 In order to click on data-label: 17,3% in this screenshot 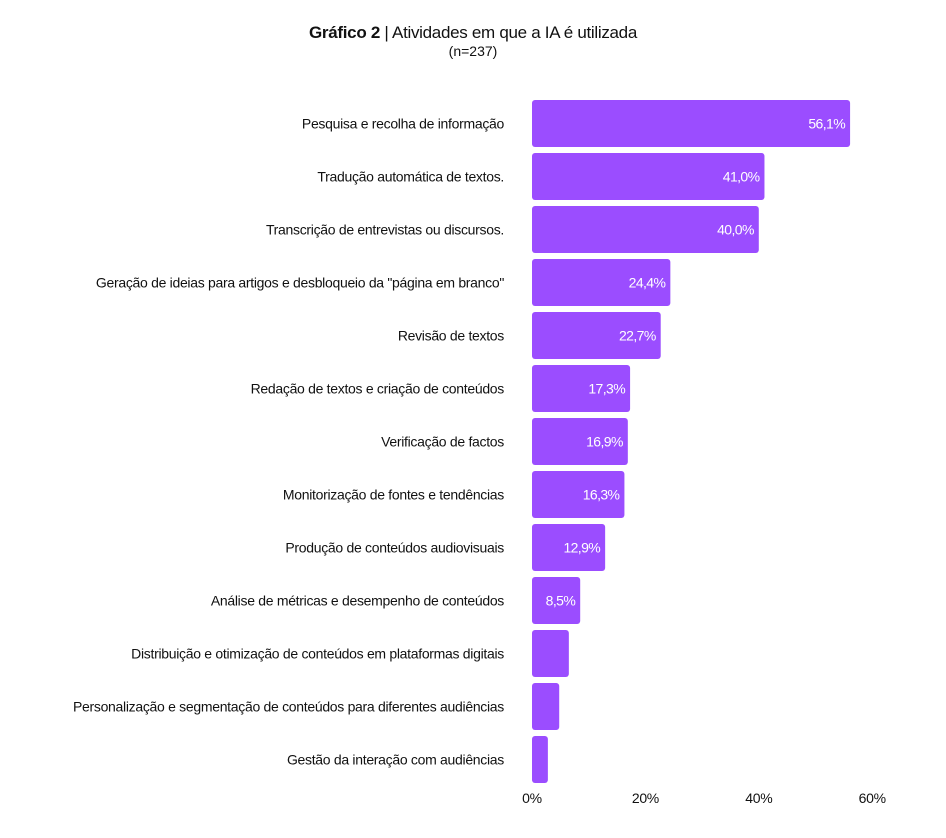, I will do `click(606, 389)`.